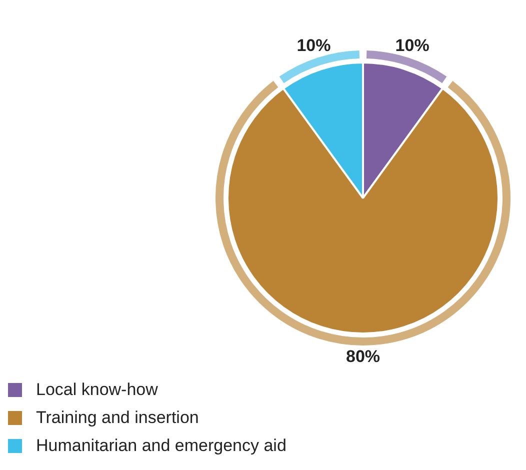 This screenshot has height=470, width=526. Describe the element at coordinates (97, 390) in the screenshot. I see `legend-label: Local know-how` at that location.